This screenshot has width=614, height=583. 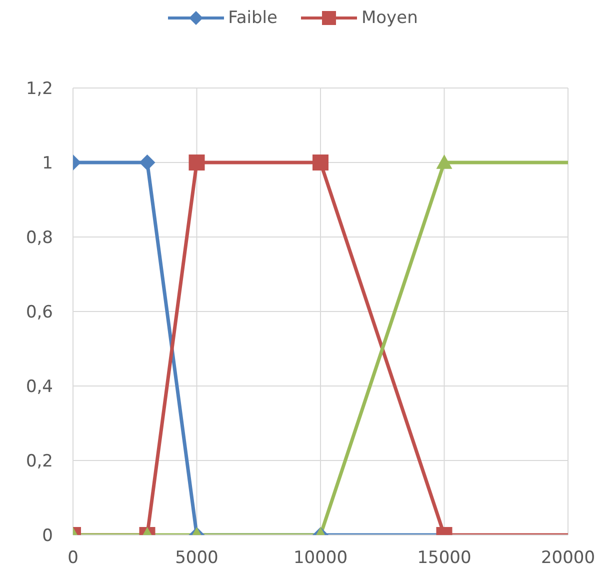 I want to click on y-tick-label: 0,6, so click(x=39, y=312).